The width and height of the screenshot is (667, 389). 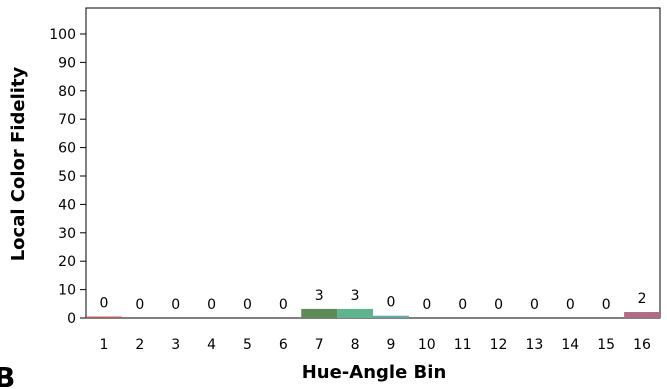 What do you see at coordinates (71, 319) in the screenshot?
I see `y-tick-label: 0` at bounding box center [71, 319].